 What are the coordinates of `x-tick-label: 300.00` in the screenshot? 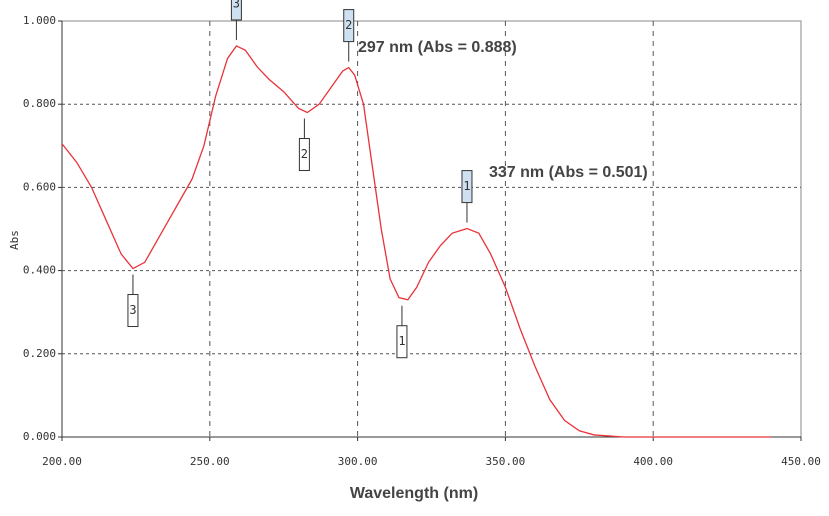 It's located at (358, 461).